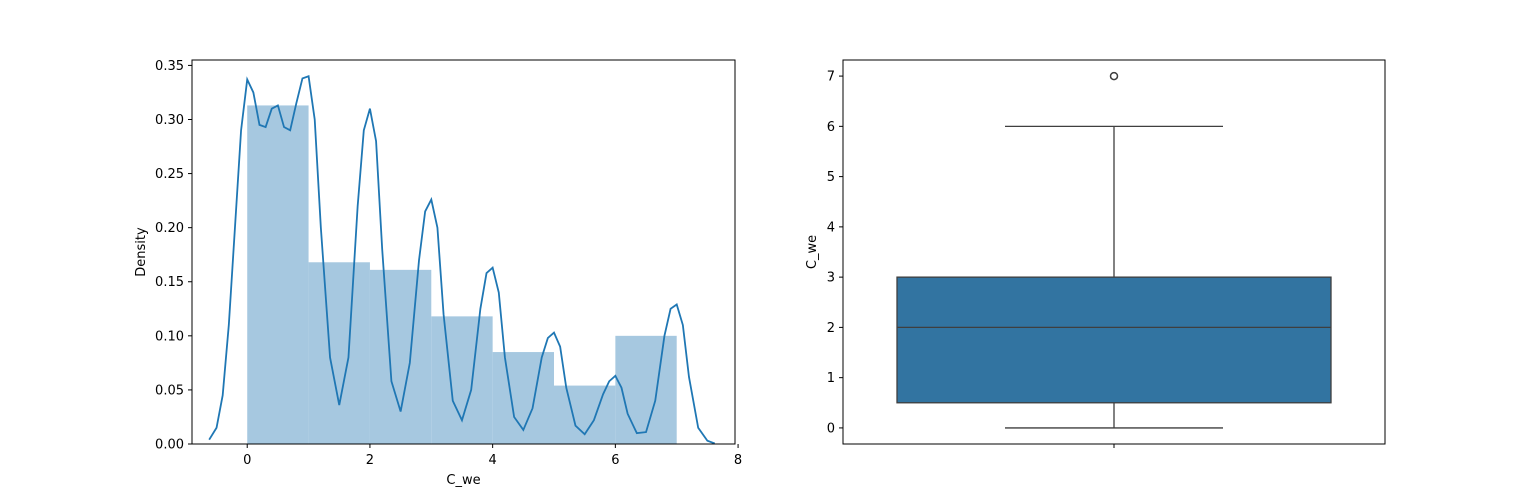  I want to click on histogram-y-tick-label: 0.00, so click(169, 445).